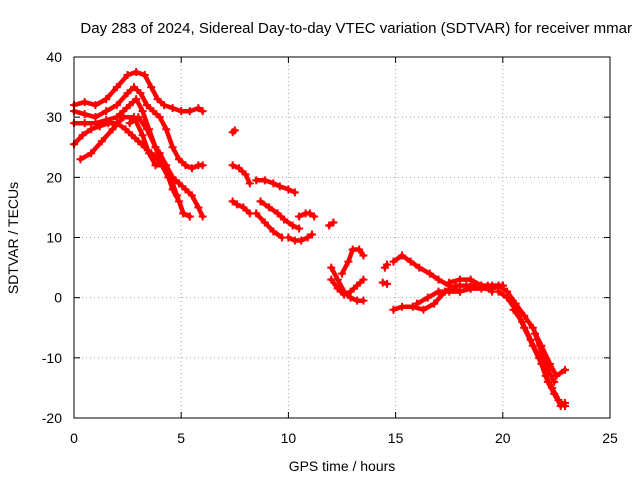 The height and width of the screenshot is (480, 640). I want to click on x-tick-label: 5, so click(181, 438).